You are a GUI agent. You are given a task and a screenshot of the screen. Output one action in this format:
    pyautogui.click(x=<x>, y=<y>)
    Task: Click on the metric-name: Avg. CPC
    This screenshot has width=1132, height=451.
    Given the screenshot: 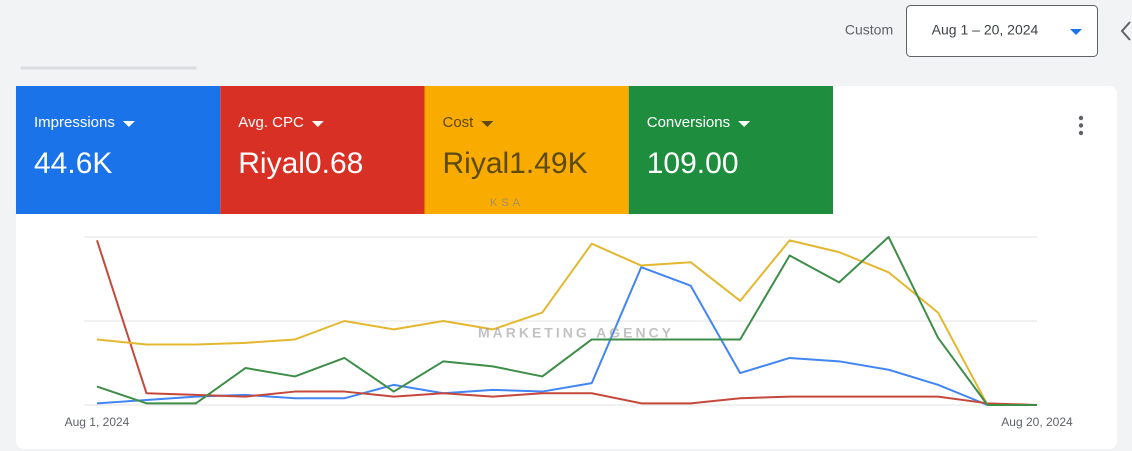 What is the action you would take?
    pyautogui.click(x=271, y=122)
    